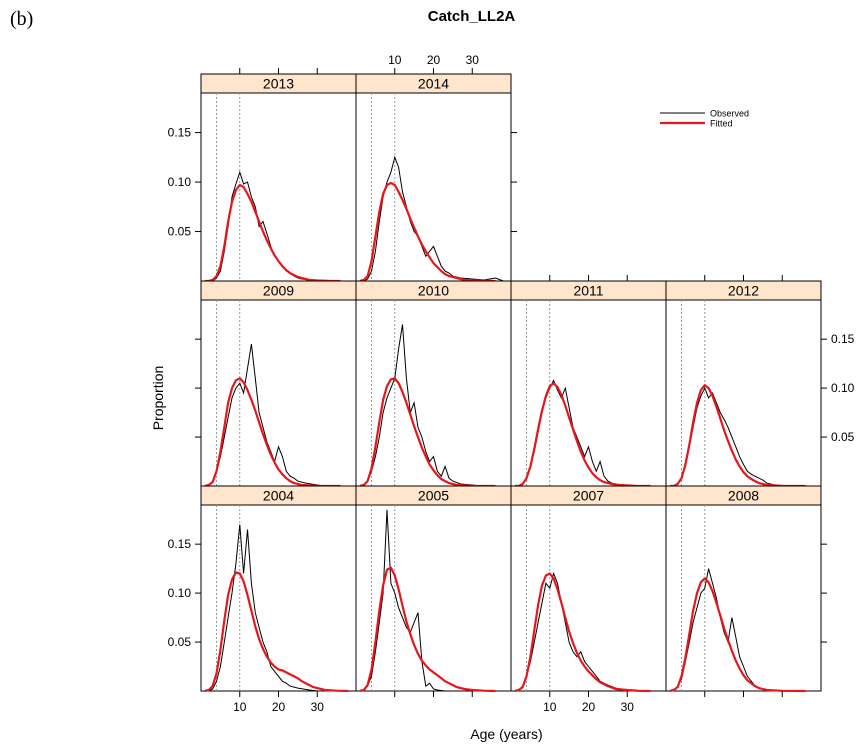 The width and height of the screenshot is (863, 753). I want to click on panel-frame-2005, so click(433, 598).